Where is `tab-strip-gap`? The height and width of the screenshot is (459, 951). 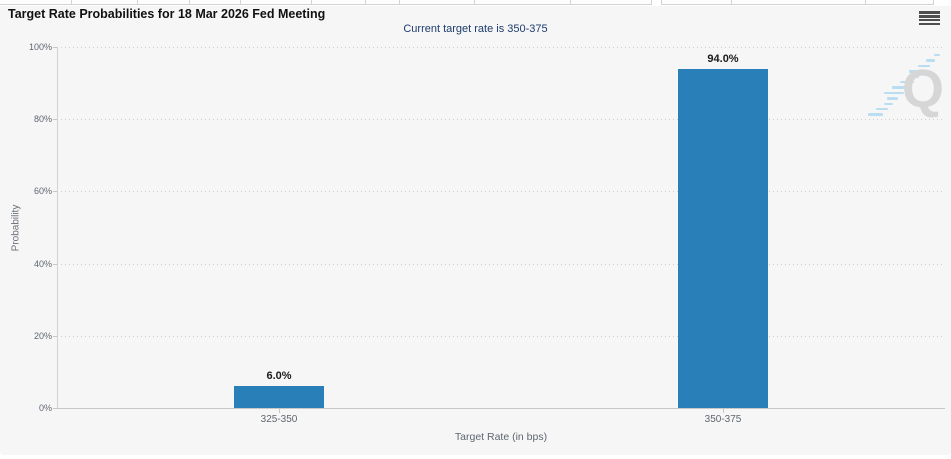 tab-strip-gap is located at coordinates (657, 3).